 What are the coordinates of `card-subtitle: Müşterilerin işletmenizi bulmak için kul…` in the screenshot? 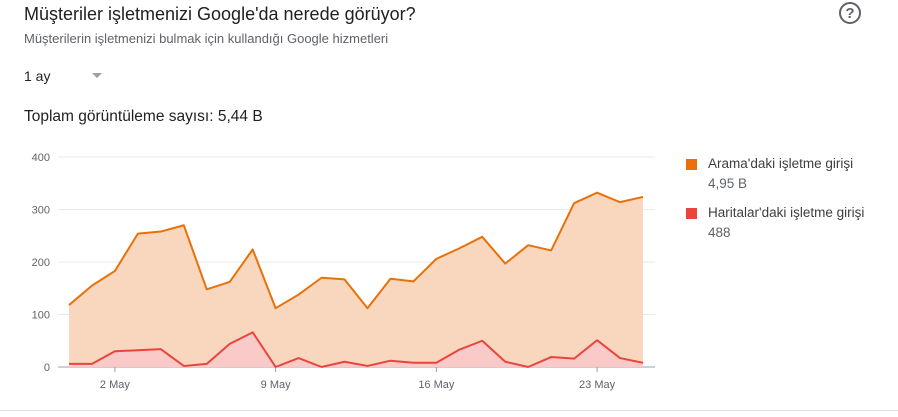 It's located at (206, 38).